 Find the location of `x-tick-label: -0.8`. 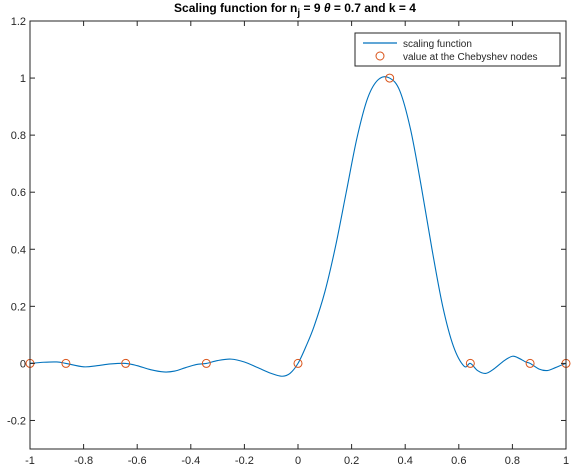

x-tick-label: -0.8 is located at coordinates (83, 461).